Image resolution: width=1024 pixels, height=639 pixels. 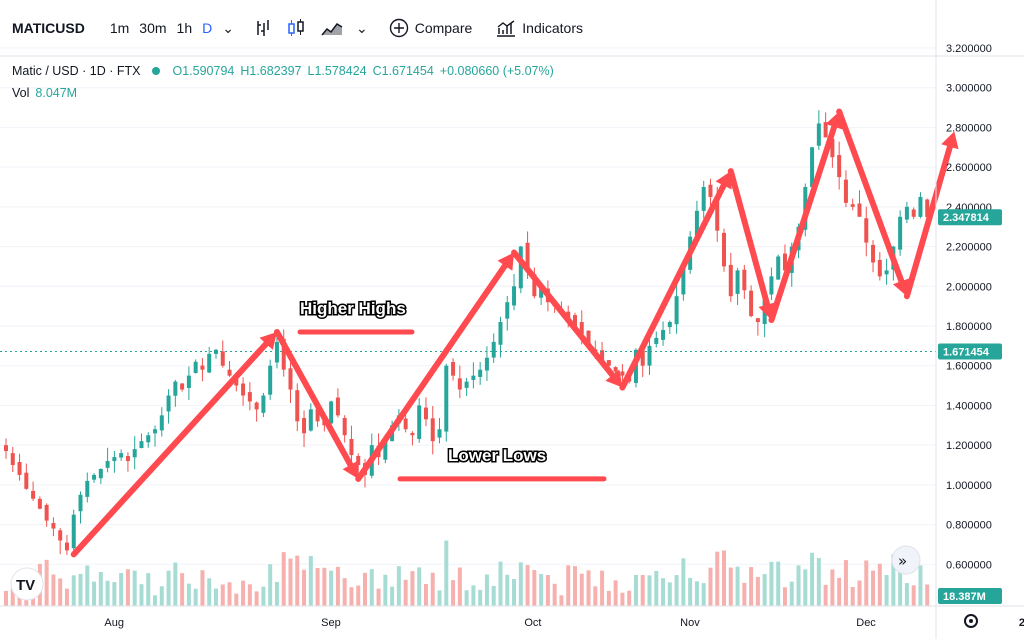 What do you see at coordinates (153, 28) in the screenshot?
I see `timeframe-30m: 30m` at bounding box center [153, 28].